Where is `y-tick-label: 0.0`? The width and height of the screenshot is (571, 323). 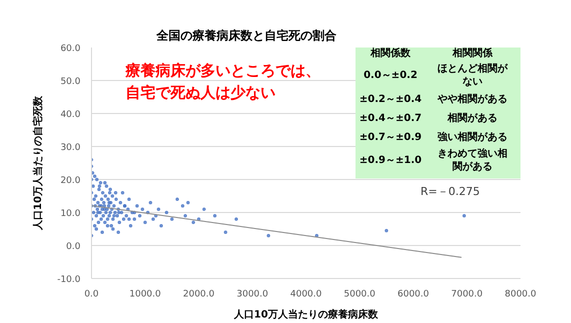
y-tick-label: 0.0 is located at coordinates (73, 247).